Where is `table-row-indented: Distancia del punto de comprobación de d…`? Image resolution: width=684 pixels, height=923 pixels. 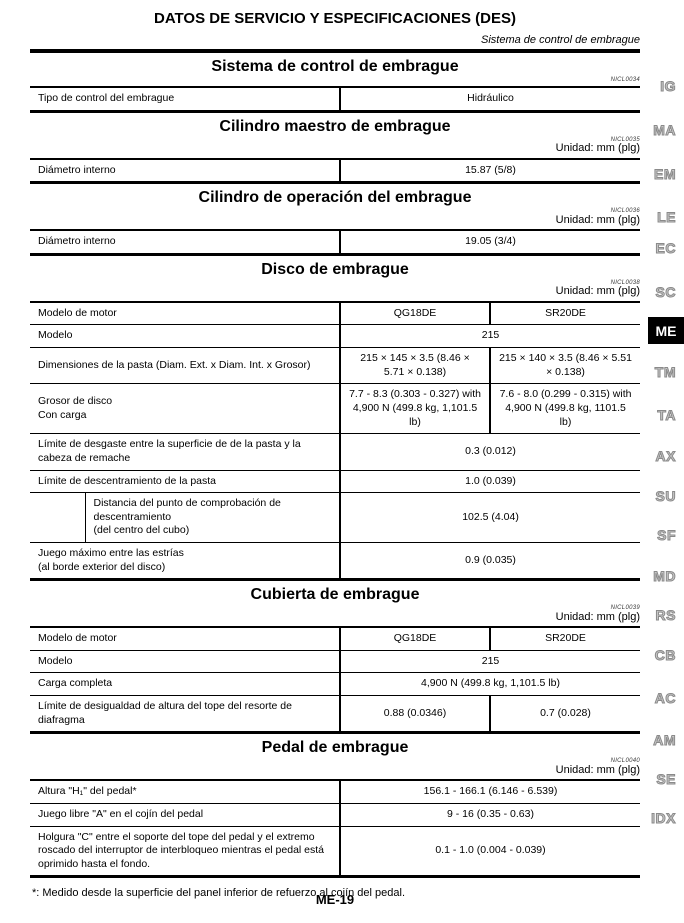
table-row-indented: Distancia del punto de comprobación de d… is located at coordinates (335, 517).